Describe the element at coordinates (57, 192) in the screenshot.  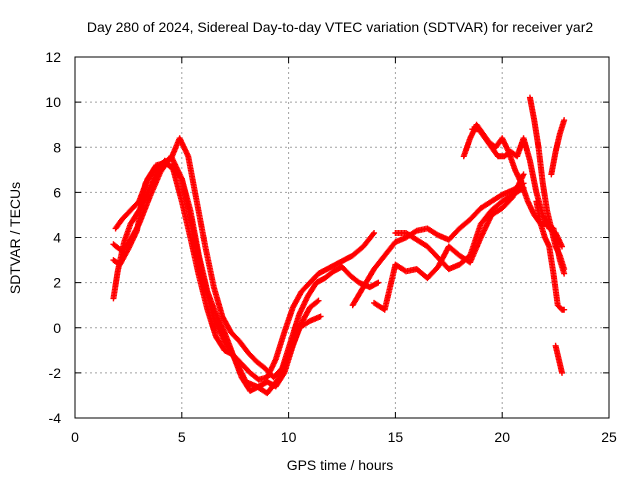
I see `y-tick-label: 6` at that location.